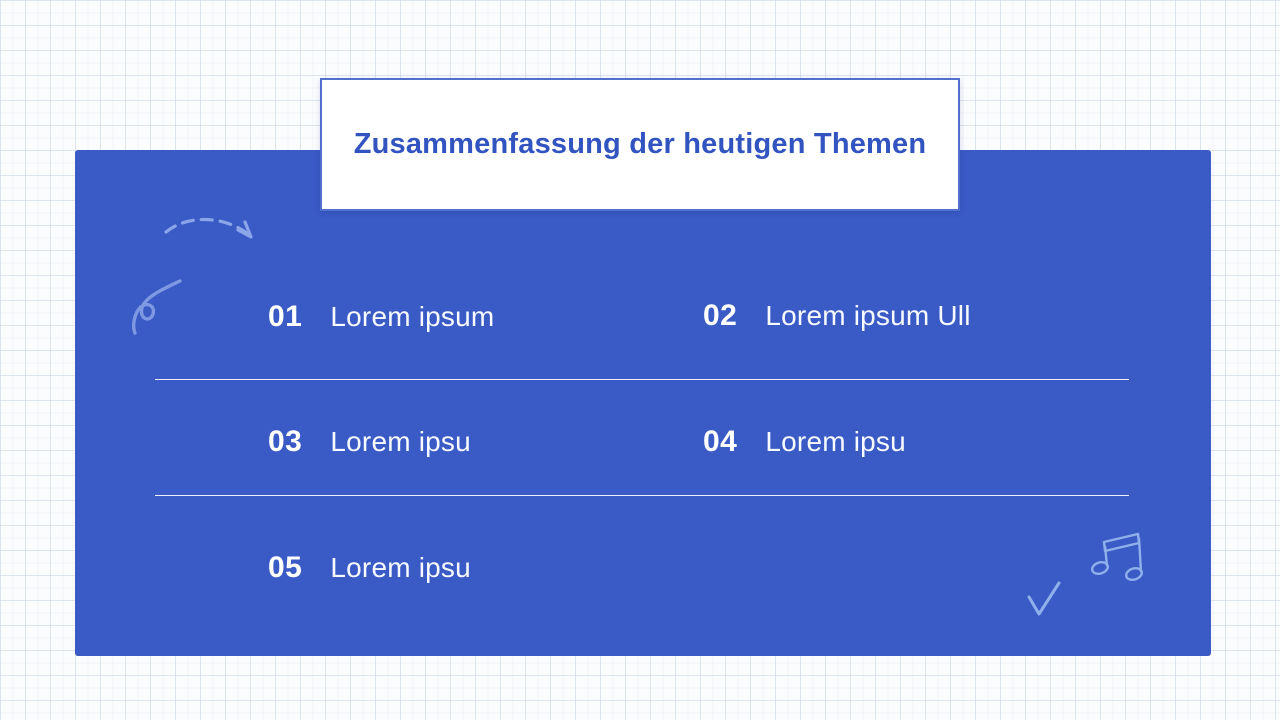  Describe the element at coordinates (285, 567) in the screenshot. I see `item-number: 05` at that location.